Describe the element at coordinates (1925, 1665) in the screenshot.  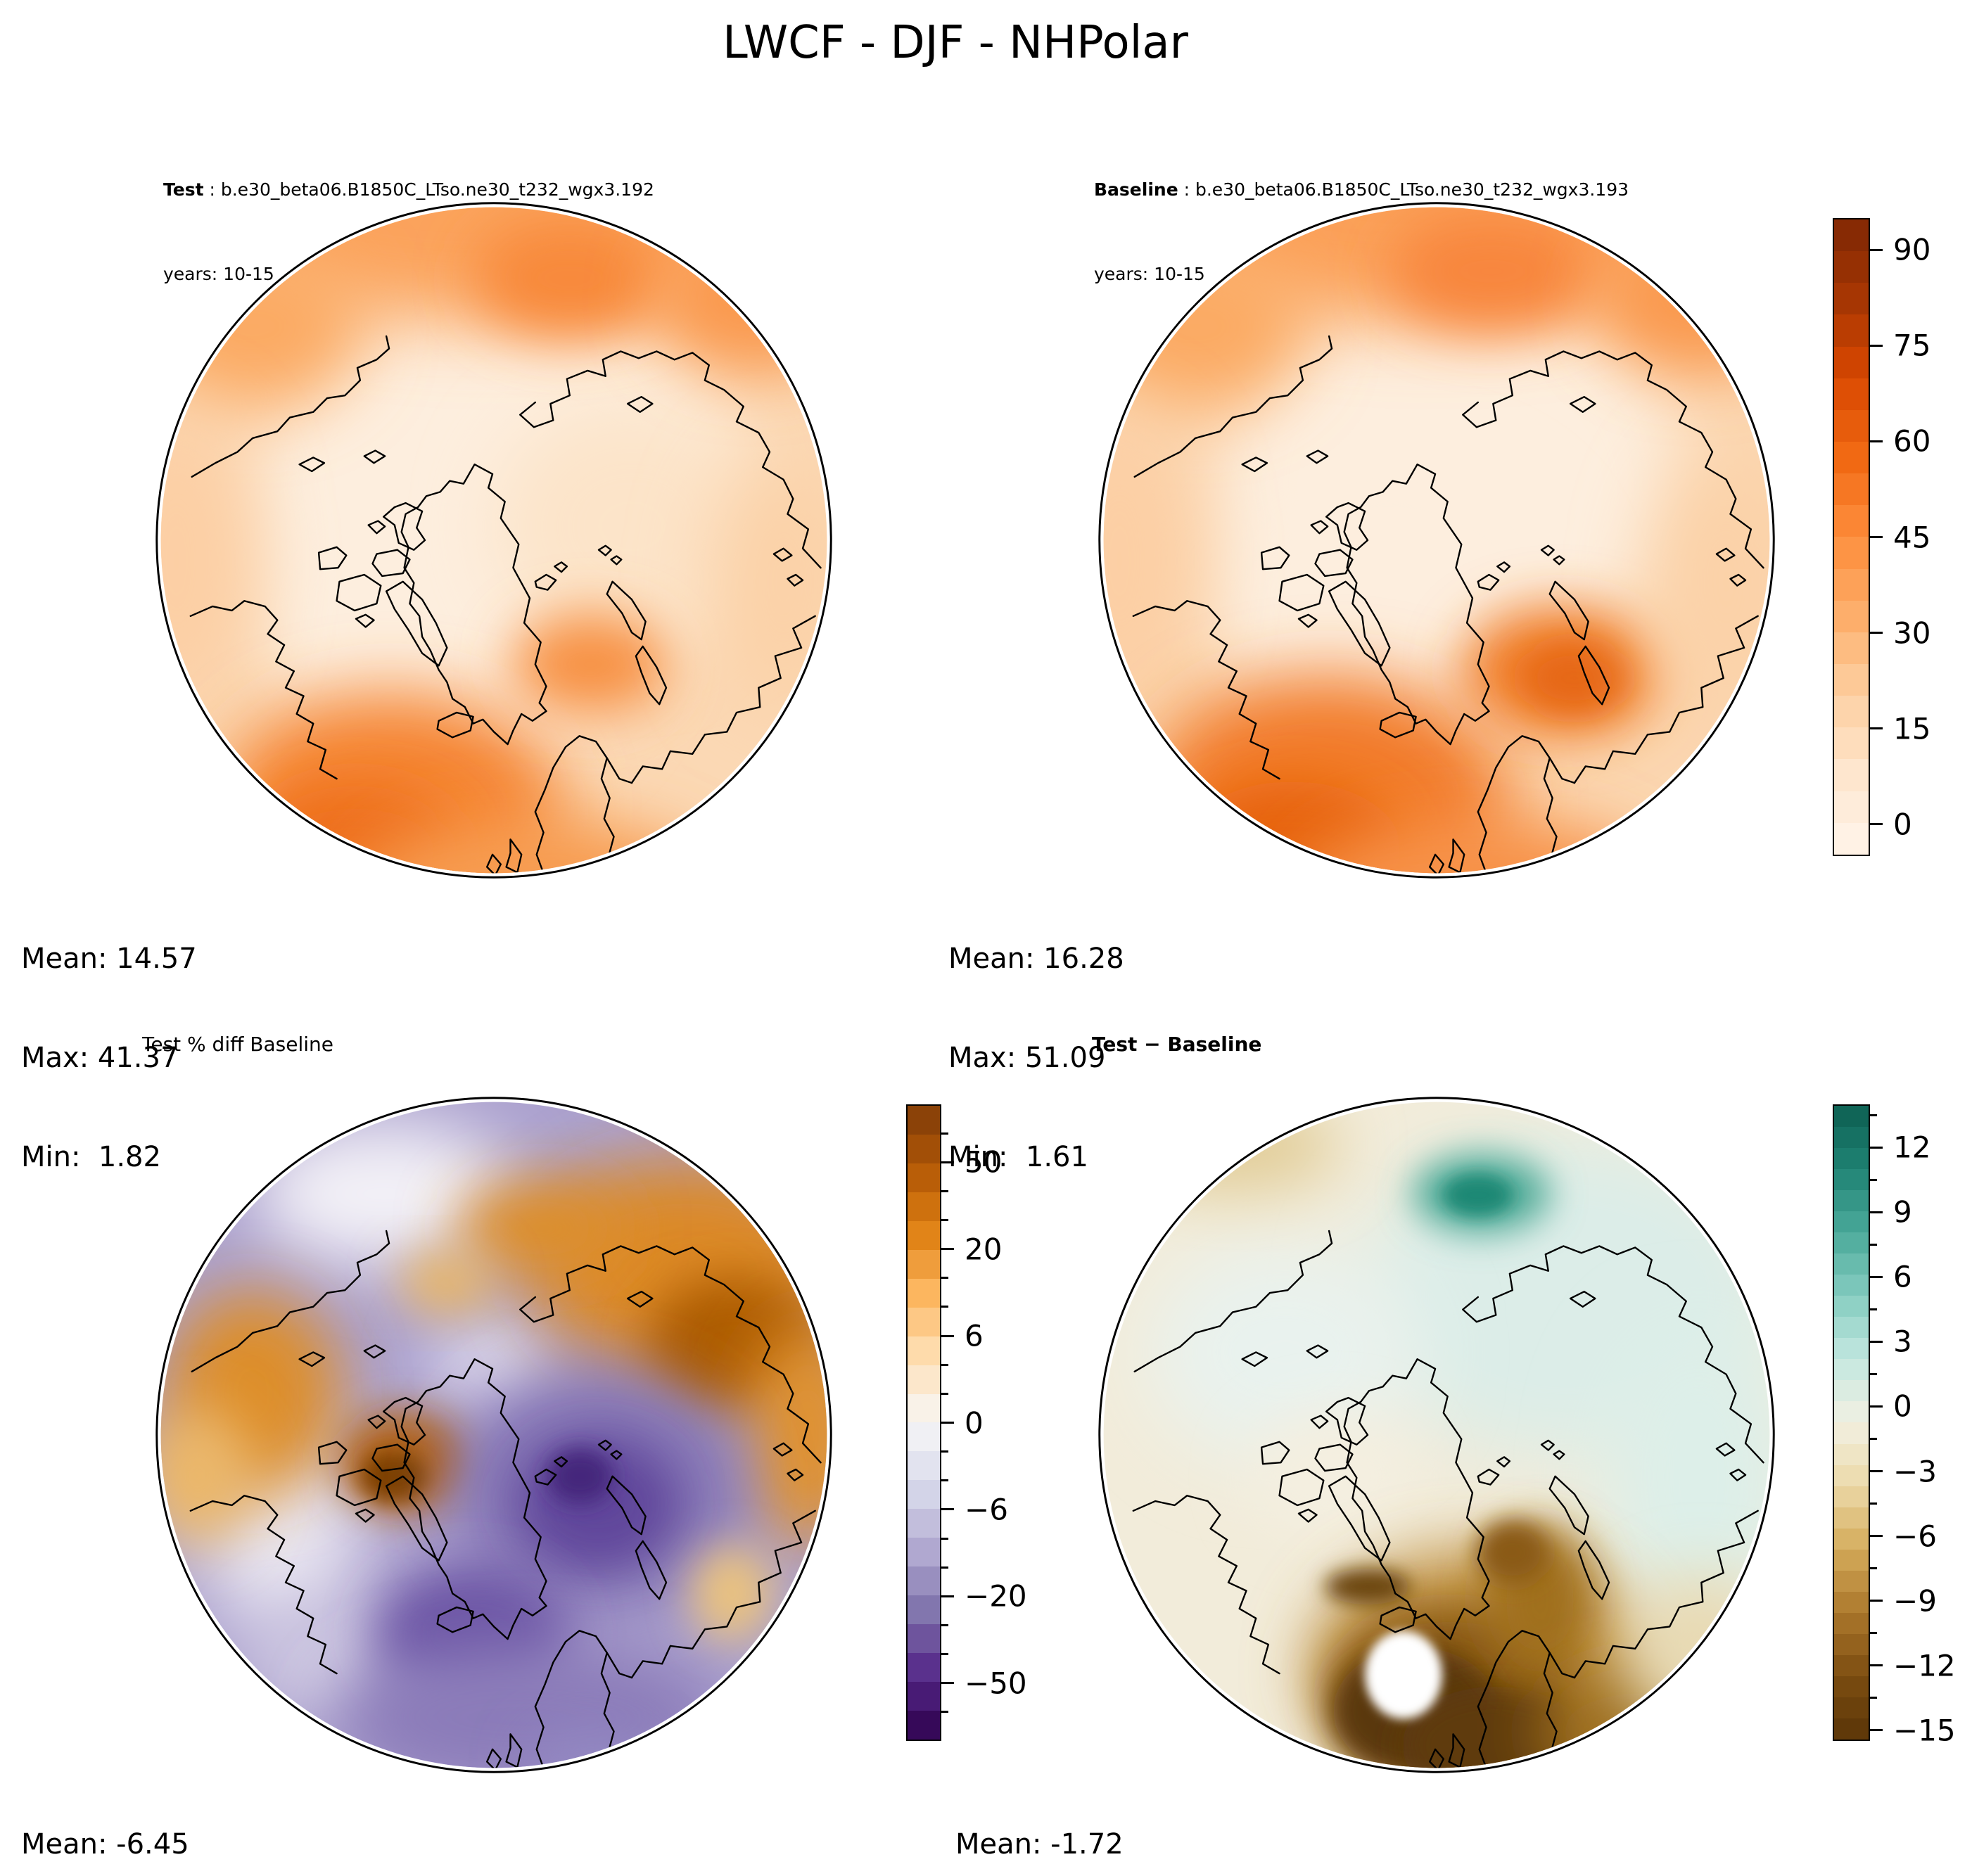
I see `colorbar-tick-label: −12` at that location.